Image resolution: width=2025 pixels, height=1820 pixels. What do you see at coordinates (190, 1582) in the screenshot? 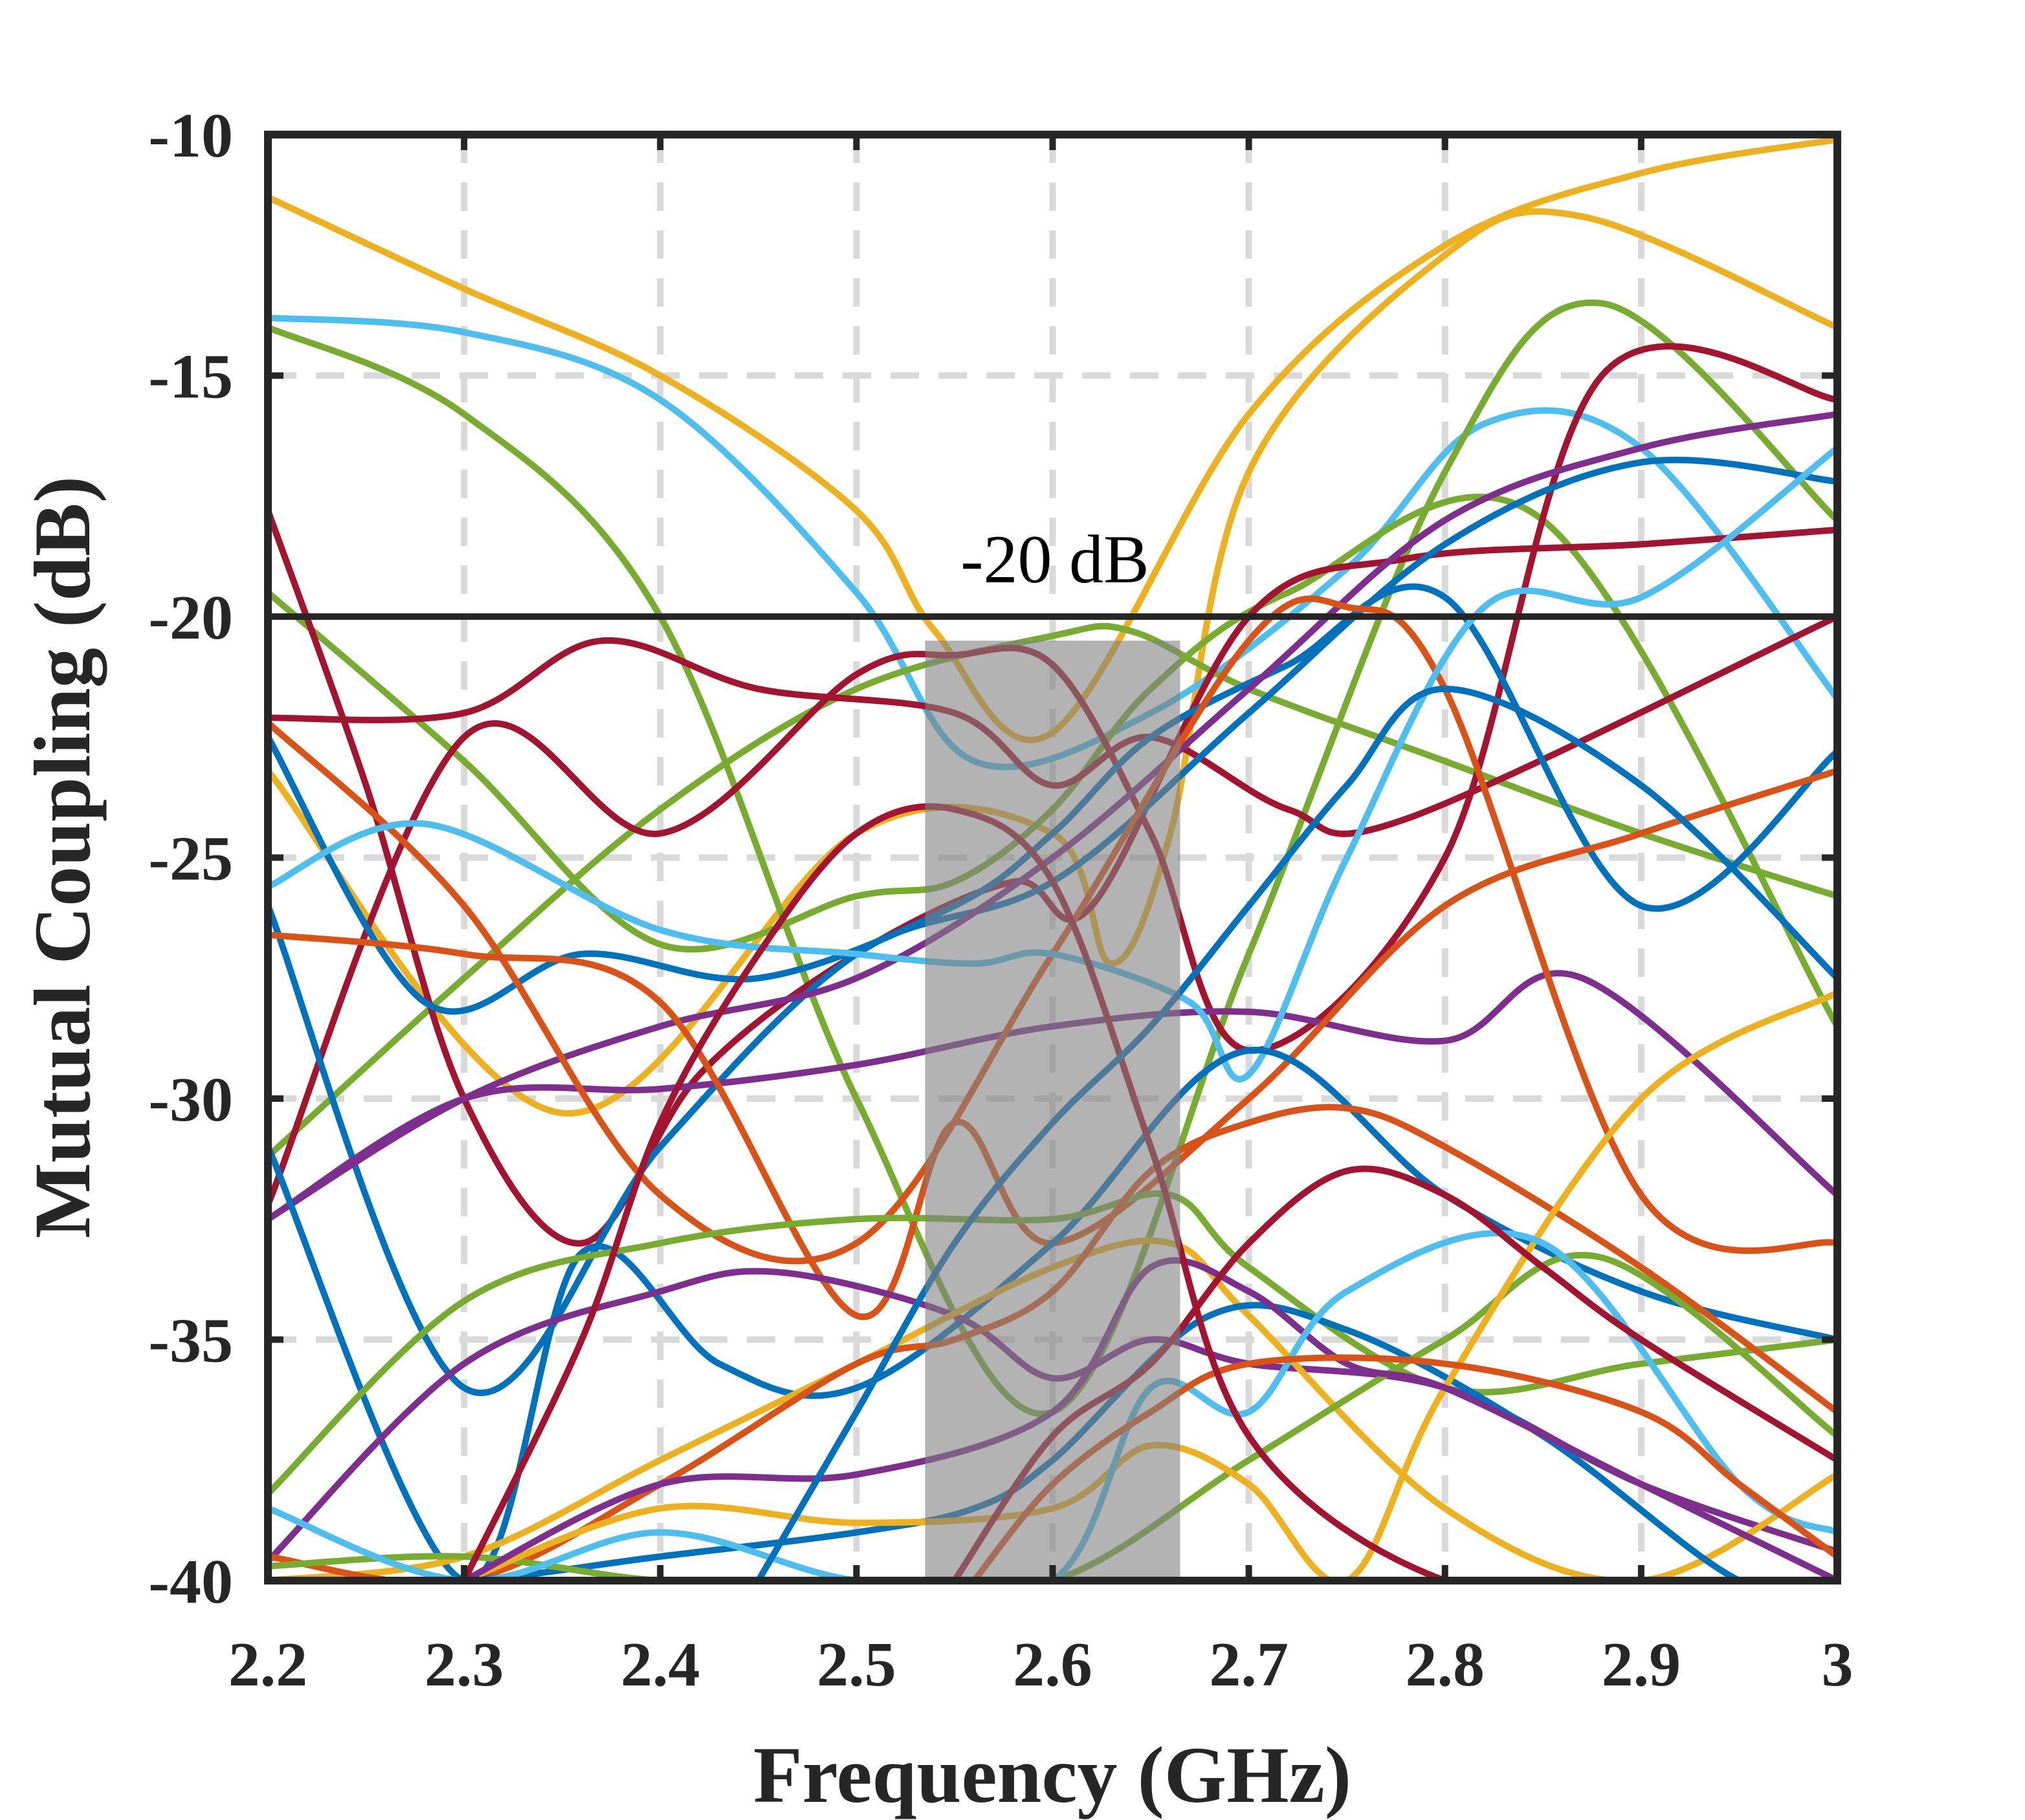
I see `y-tick-label: -40` at bounding box center [190, 1582].